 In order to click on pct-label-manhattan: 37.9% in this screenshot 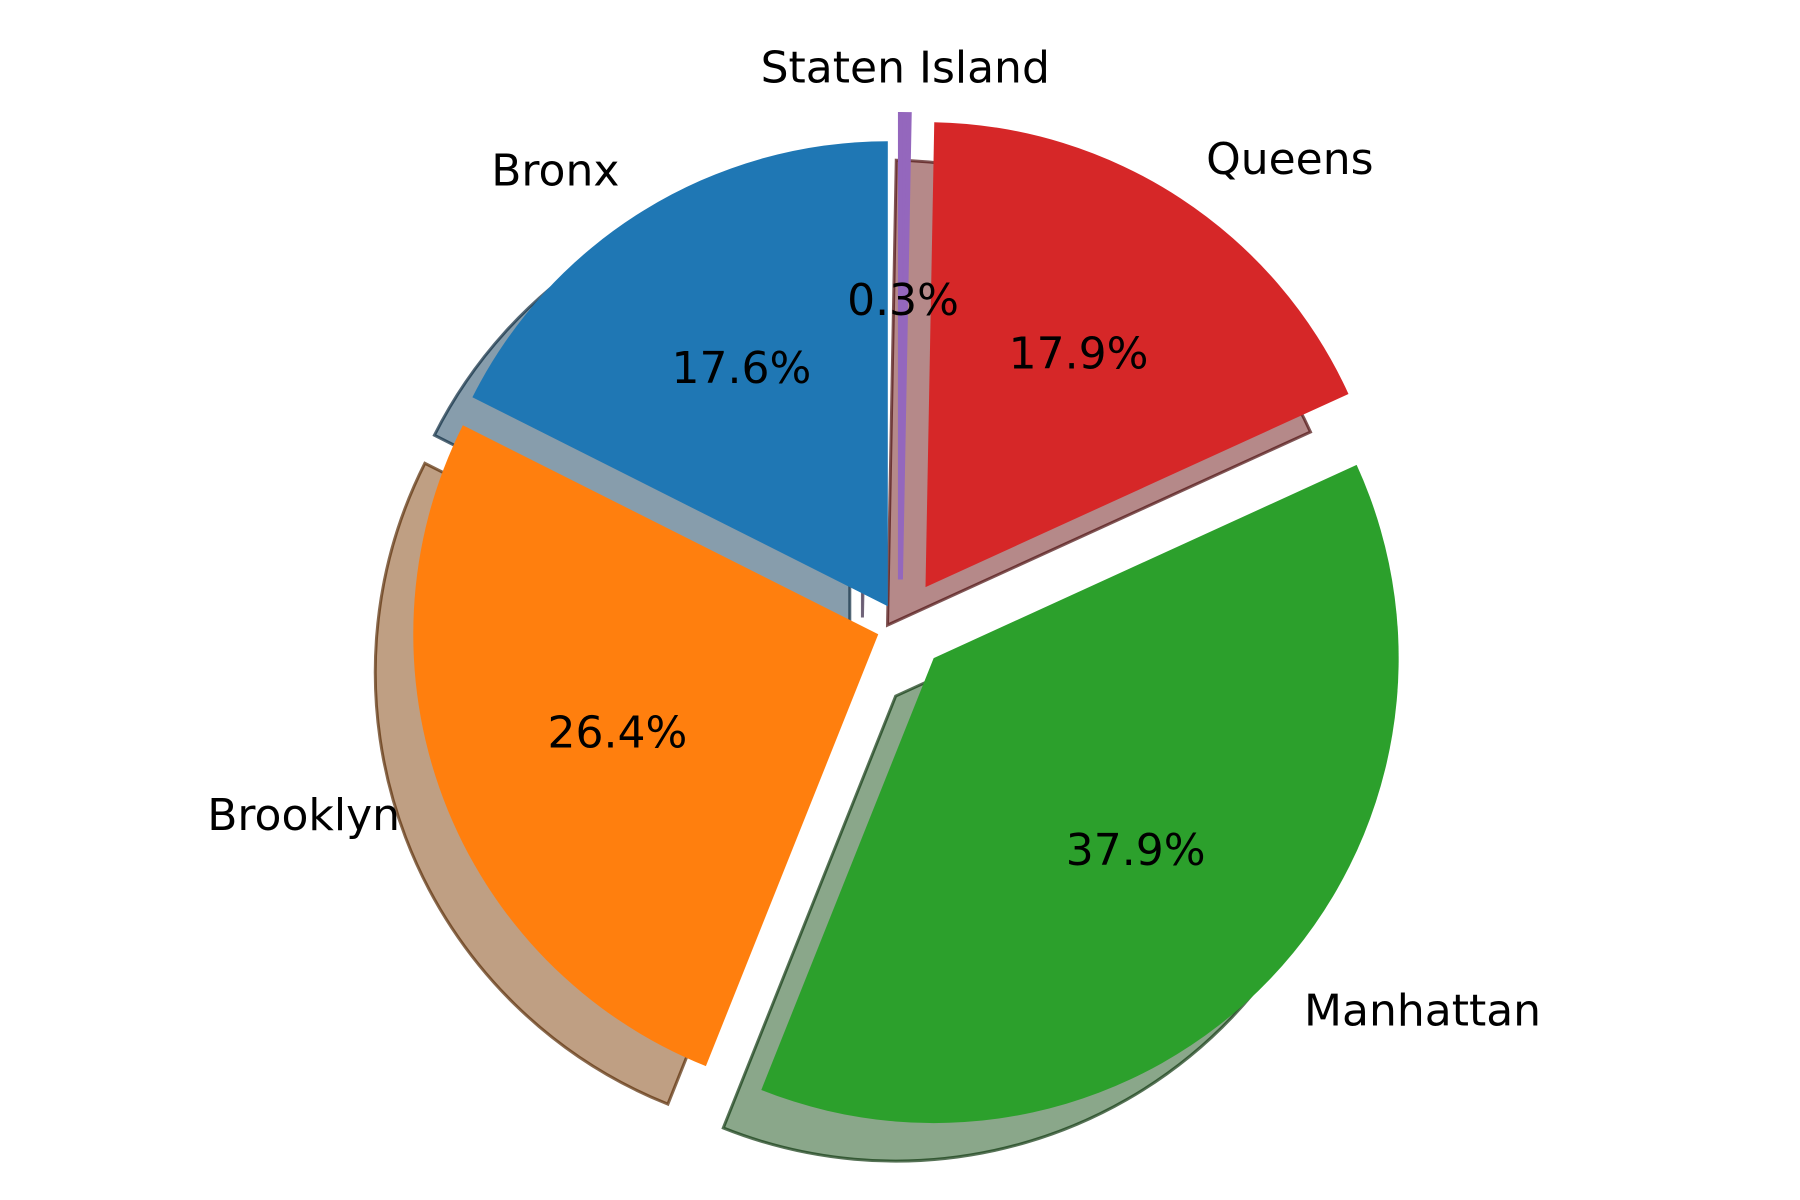, I will do `click(1136, 850)`.